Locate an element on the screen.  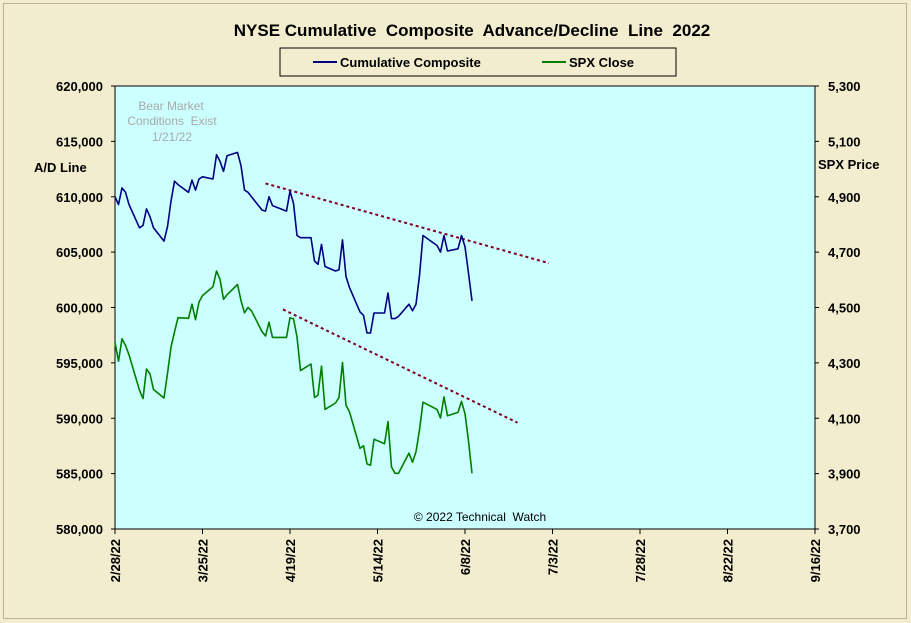
right-tick-label: 4,100 is located at coordinates (844, 418).